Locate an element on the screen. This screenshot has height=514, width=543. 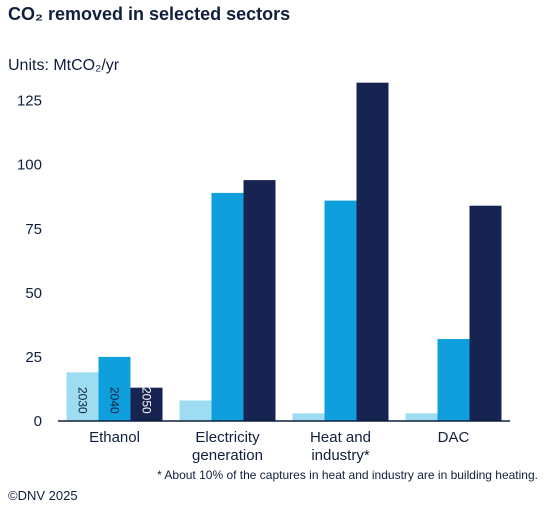
y-tick-label: 50 is located at coordinates (33, 293).